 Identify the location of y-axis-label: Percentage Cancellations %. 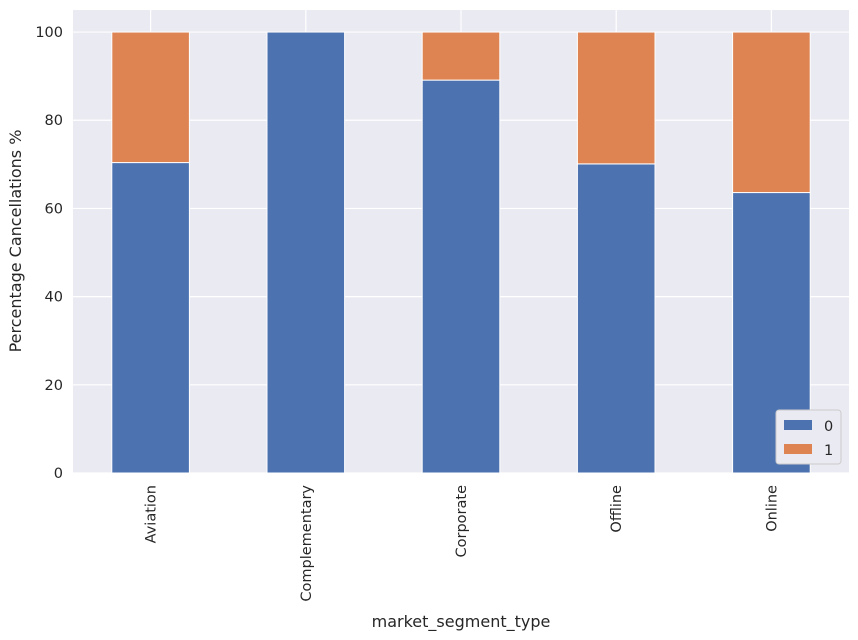
(15, 241).